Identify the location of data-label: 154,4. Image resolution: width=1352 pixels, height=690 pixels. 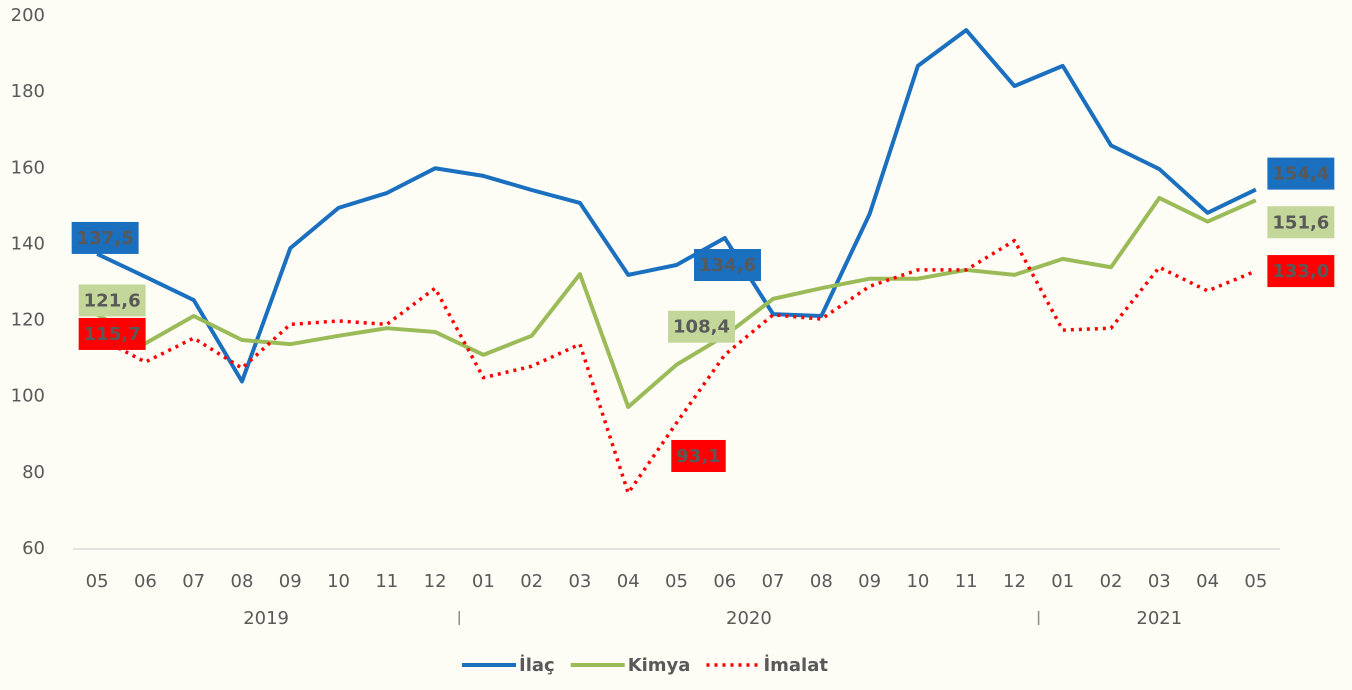
(1301, 173).